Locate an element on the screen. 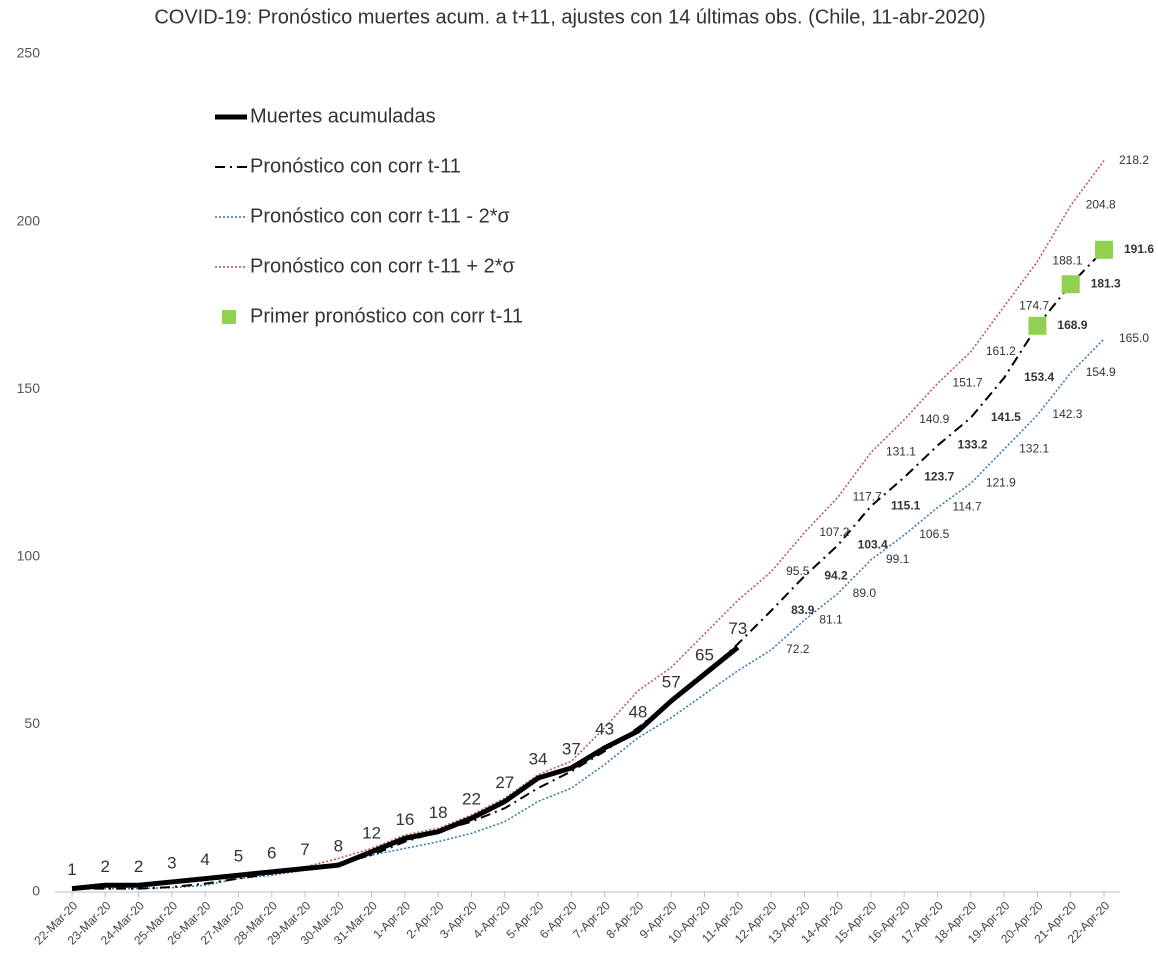  data-label: 27 is located at coordinates (504, 782).